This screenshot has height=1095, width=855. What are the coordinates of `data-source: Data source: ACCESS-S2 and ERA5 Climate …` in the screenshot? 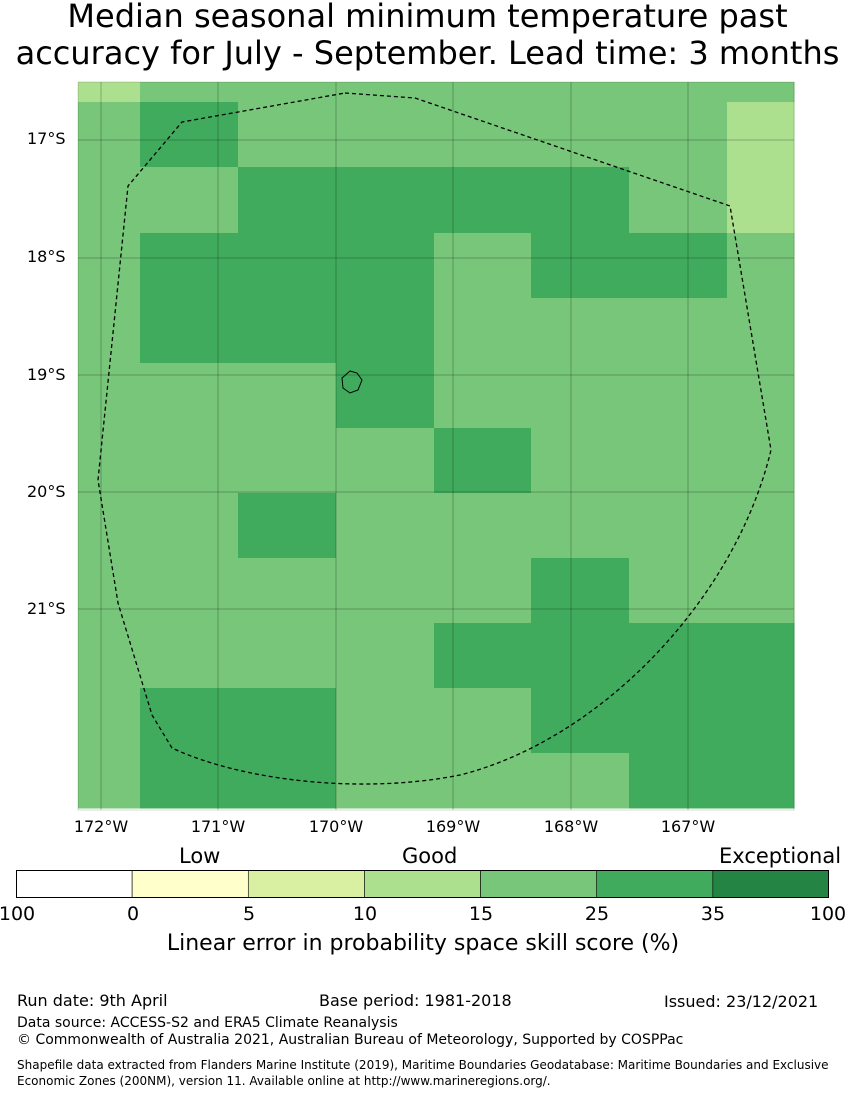 It's located at (207, 1023).